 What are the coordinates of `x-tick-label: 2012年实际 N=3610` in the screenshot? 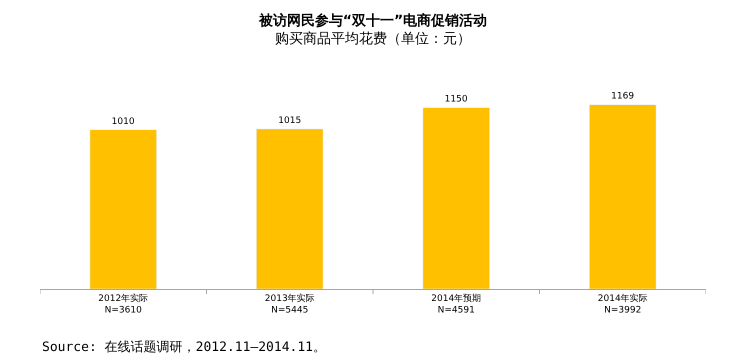 It's located at (123, 304).